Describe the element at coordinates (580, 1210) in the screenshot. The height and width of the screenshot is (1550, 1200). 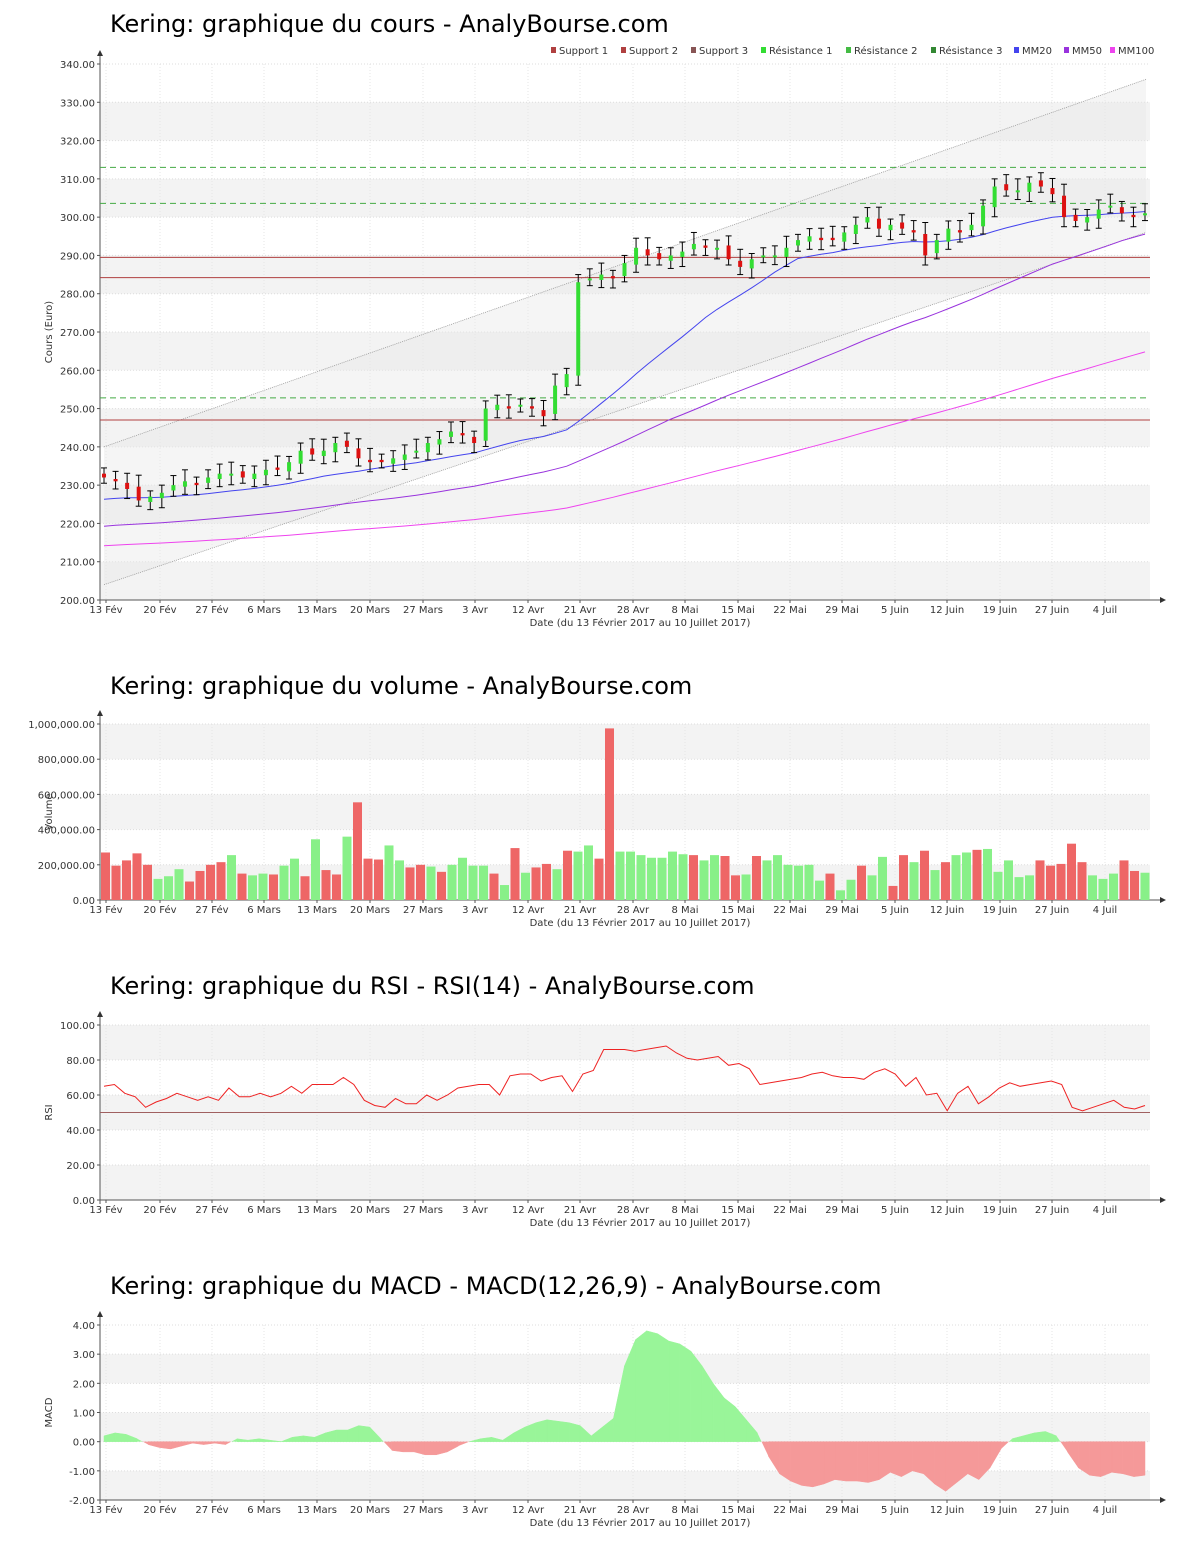
I see `x-tick-label: 21 Avr` at that location.